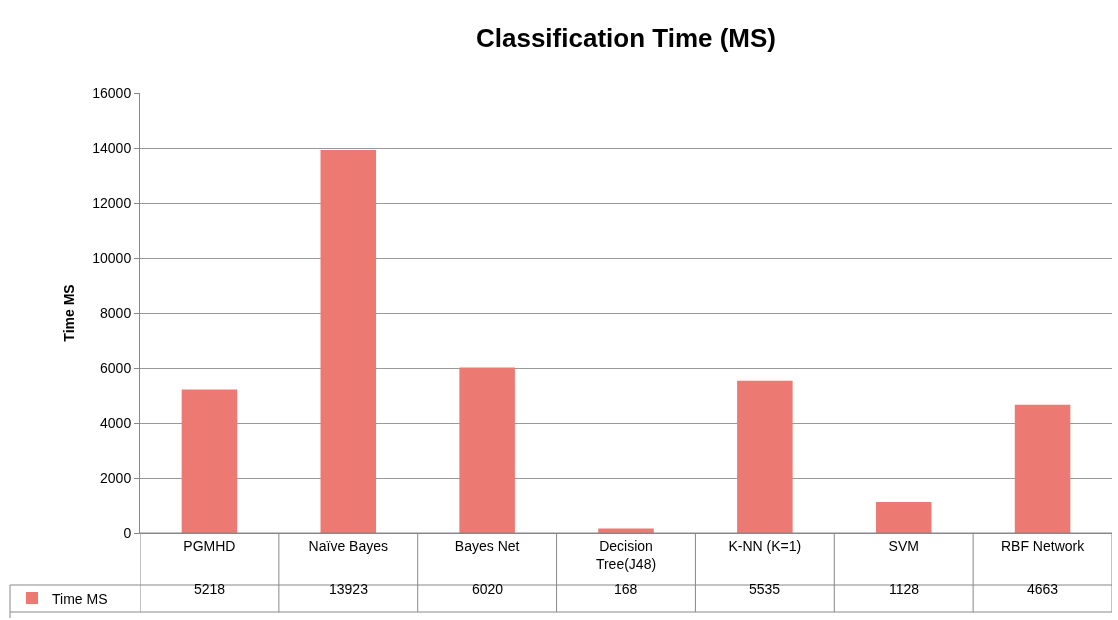 This screenshot has height=620, width=1118. Describe the element at coordinates (112, 202) in the screenshot. I see `y-tick-label: 12000` at that location.